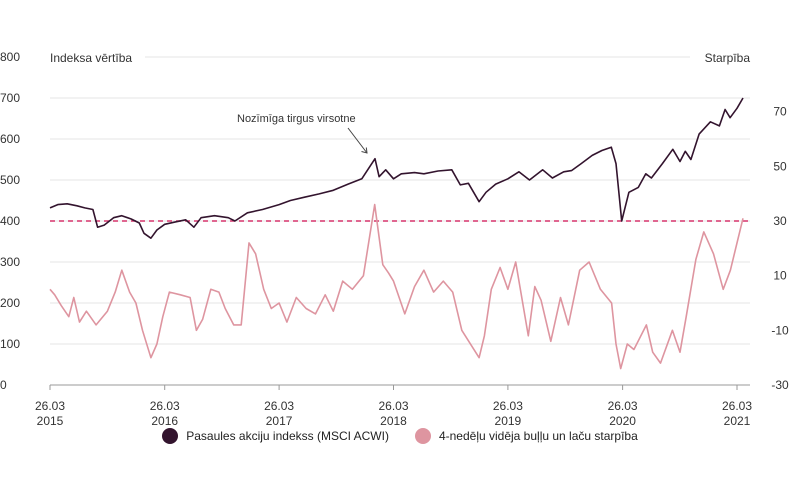 The height and width of the screenshot is (490, 800). I want to click on right-tick-label: 50, so click(780, 166).